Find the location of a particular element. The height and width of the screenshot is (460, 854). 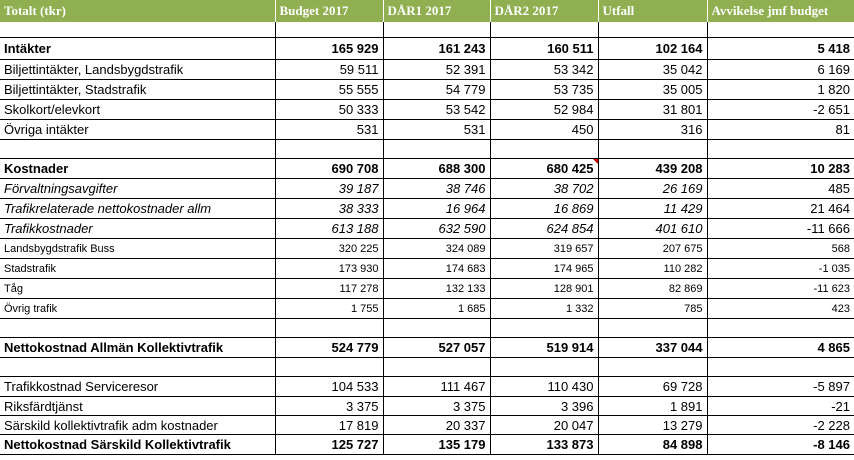

table-cell: 5 418 is located at coordinates (780, 48).